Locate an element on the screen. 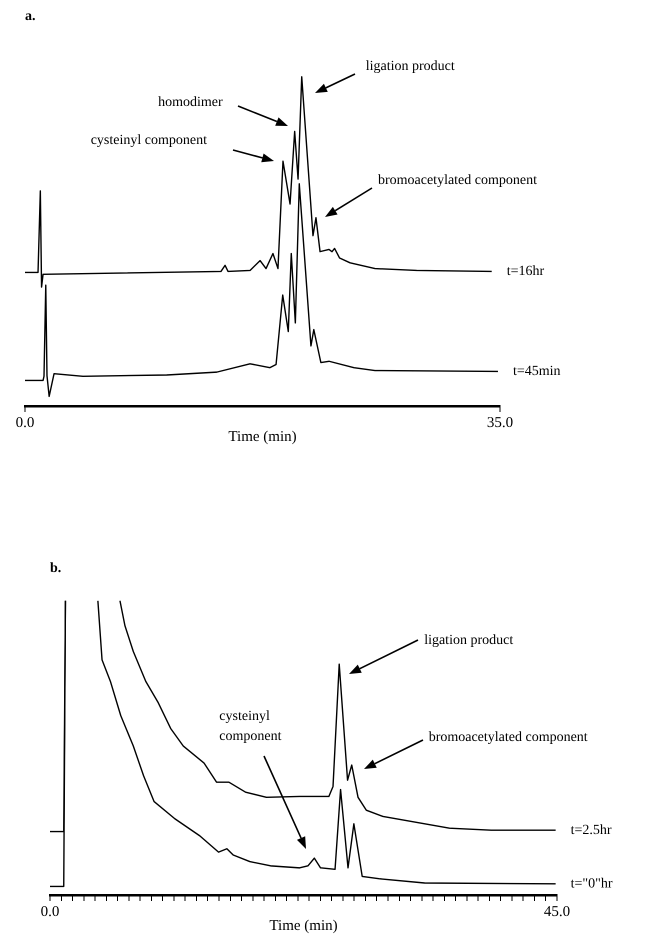 The height and width of the screenshot is (937, 648). series-label: t="0"hr is located at coordinates (591, 884).